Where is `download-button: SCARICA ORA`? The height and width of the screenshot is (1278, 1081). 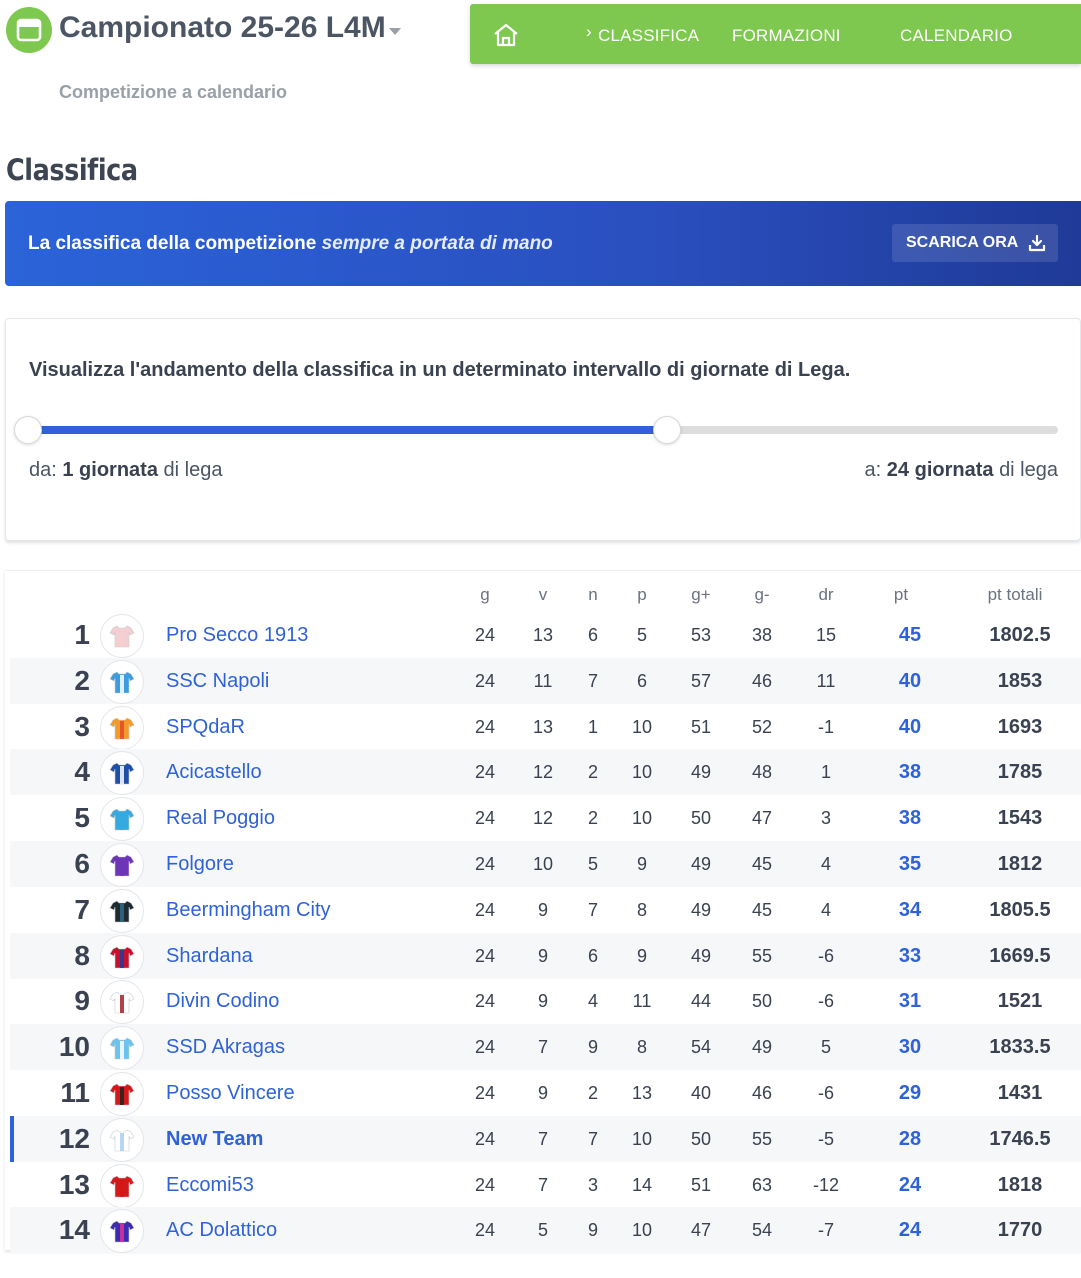
download-button: SCARICA ORA is located at coordinates (975, 243).